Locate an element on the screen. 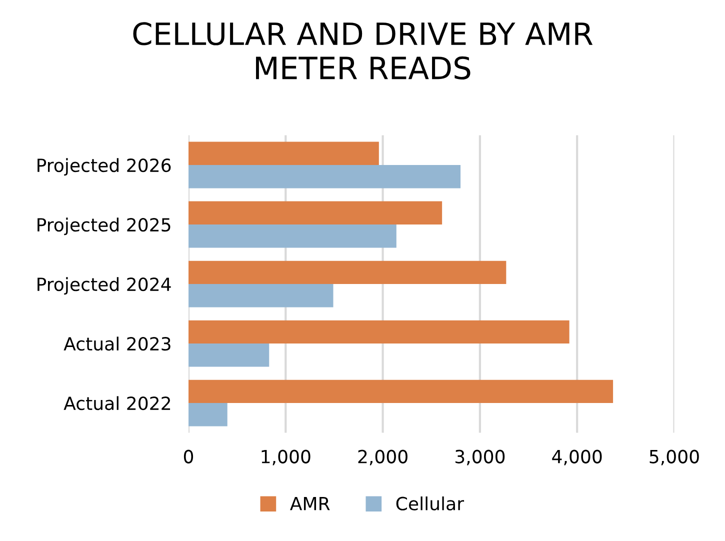 The height and width of the screenshot is (541, 725). y-tick-label: Projected 2026 is located at coordinates (104, 167).